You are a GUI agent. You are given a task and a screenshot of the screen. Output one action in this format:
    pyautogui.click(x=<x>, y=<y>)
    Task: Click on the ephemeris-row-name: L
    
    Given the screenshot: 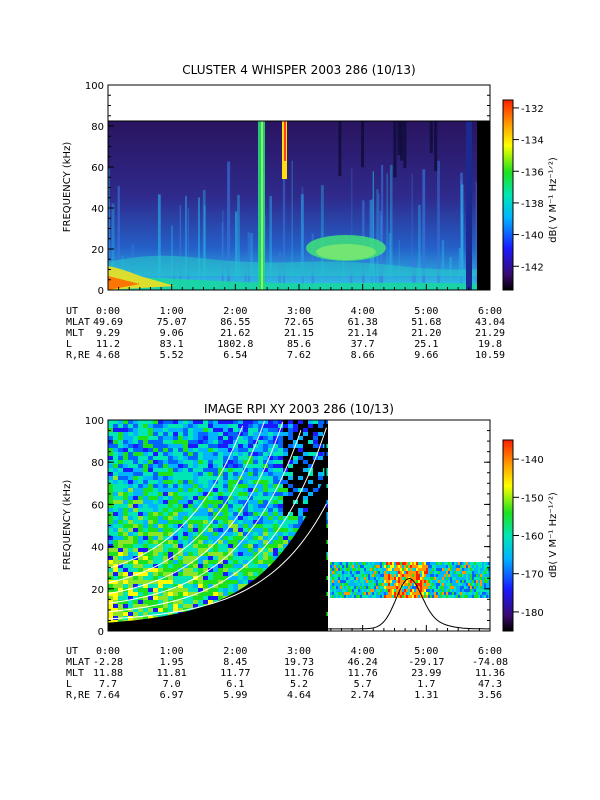 What is the action you would take?
    pyautogui.click(x=69, y=344)
    